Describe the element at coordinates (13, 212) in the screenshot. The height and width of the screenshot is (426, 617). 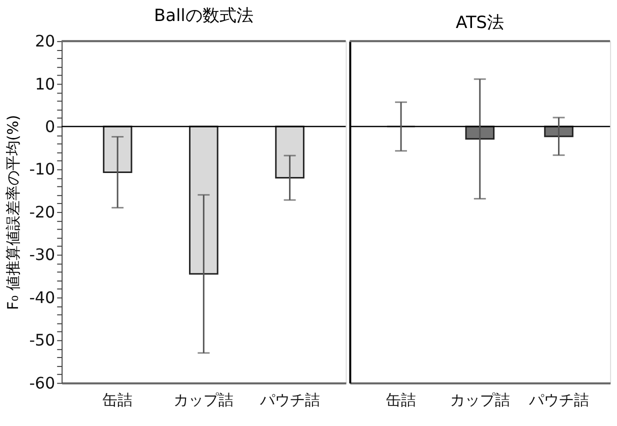
I see `y-axis-title: F₀ 値推算値誤差率の平均(%)` at that location.